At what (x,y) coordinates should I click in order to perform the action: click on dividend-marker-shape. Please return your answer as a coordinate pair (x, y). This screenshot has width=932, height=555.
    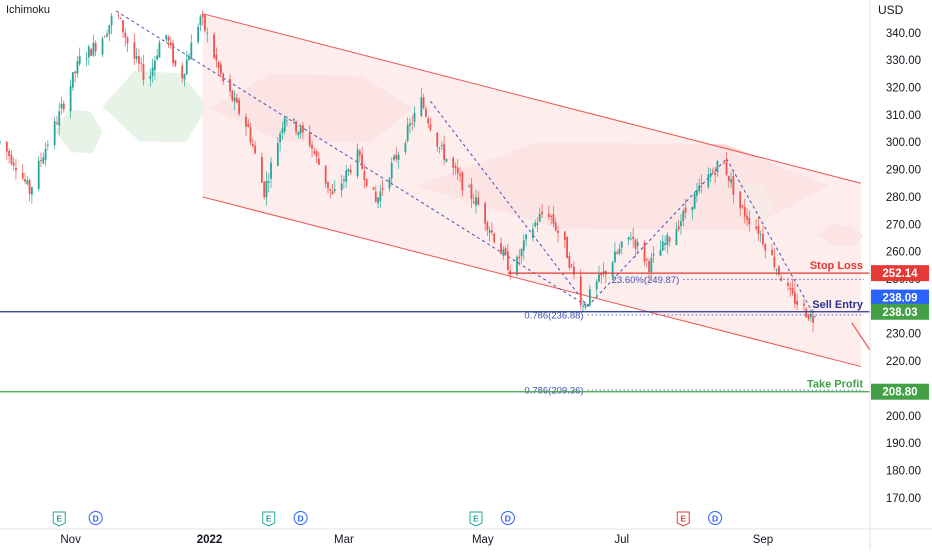
    Looking at the image, I should click on (507, 518).